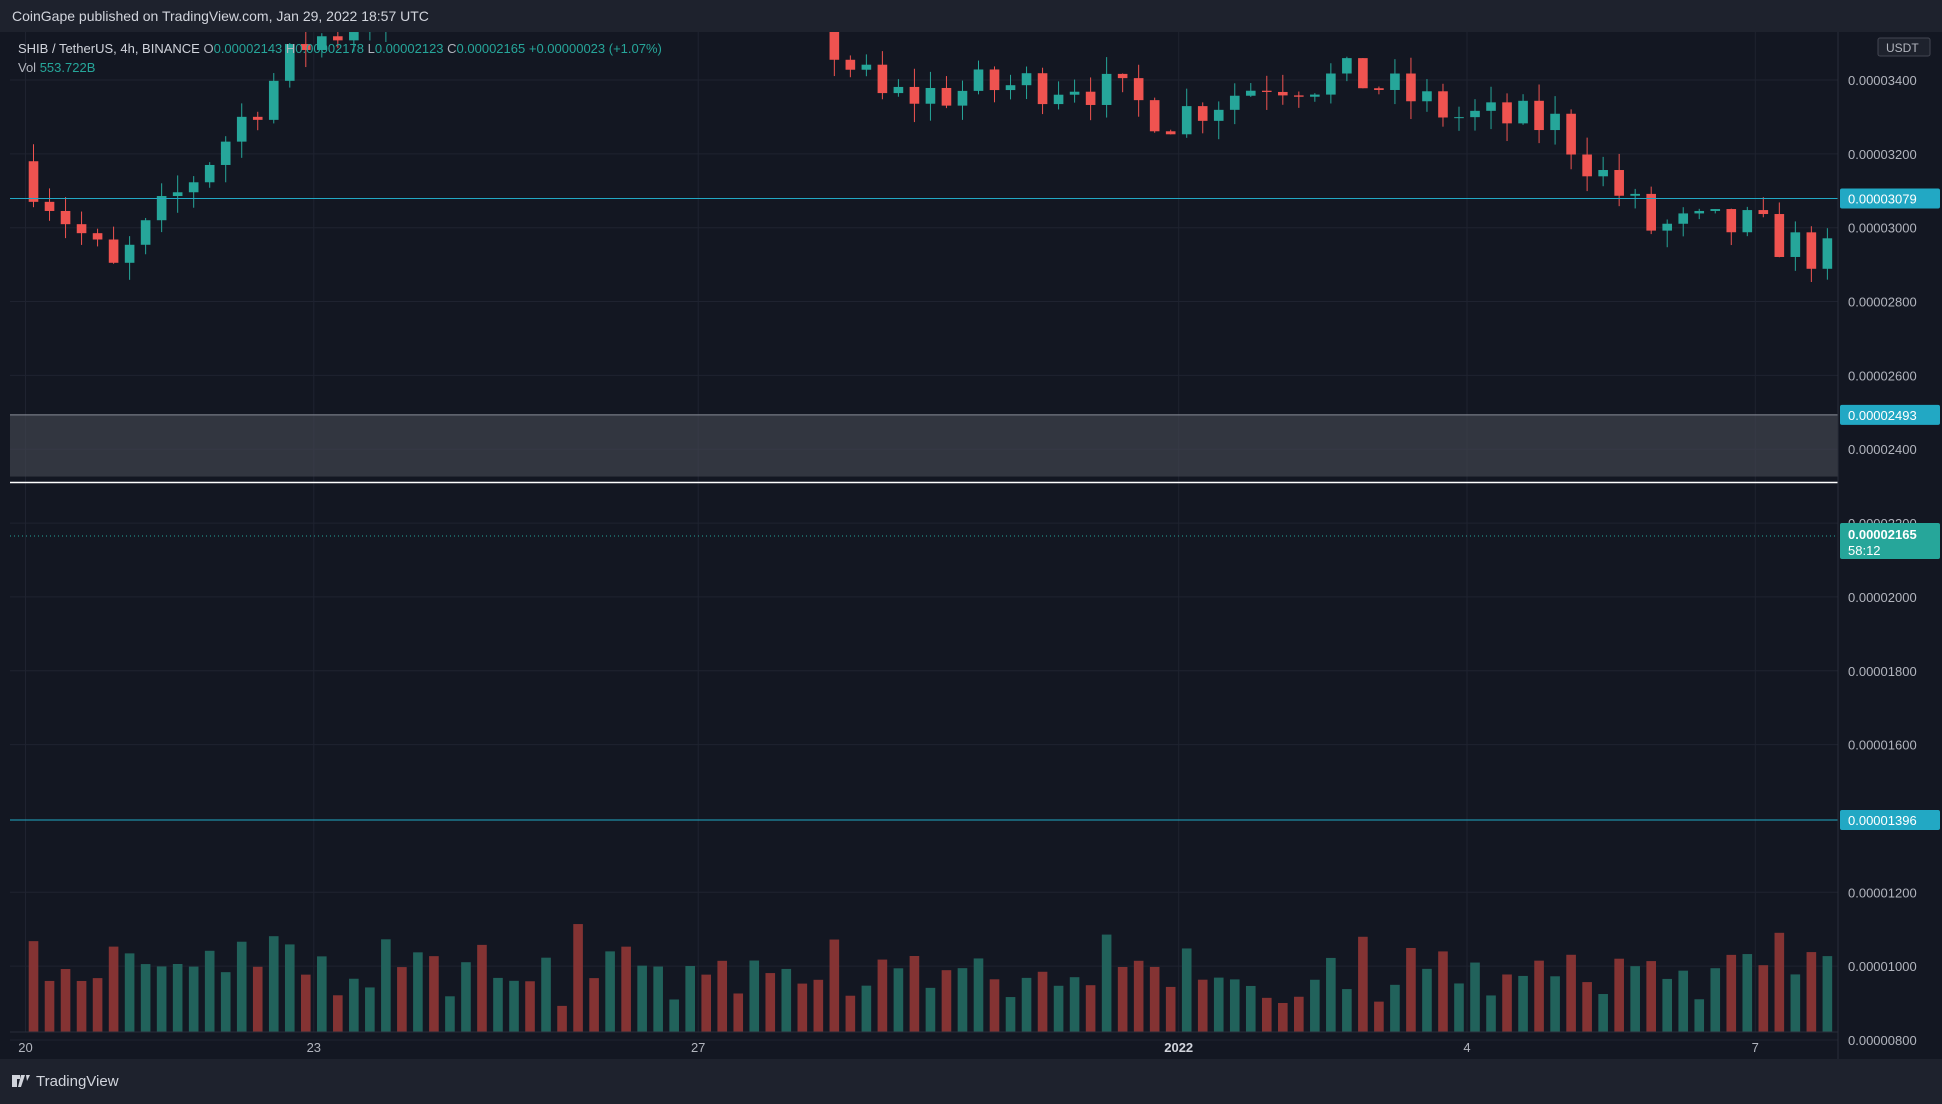 Image resolution: width=1942 pixels, height=1104 pixels. Describe the element at coordinates (452, 48) in the screenshot. I see `close-label: C` at that location.